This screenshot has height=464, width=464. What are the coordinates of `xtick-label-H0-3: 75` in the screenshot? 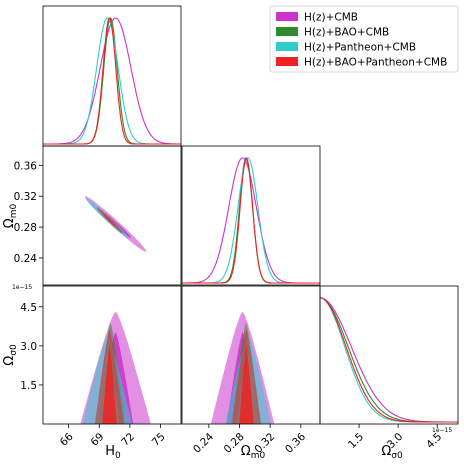 It's located at (159, 440).